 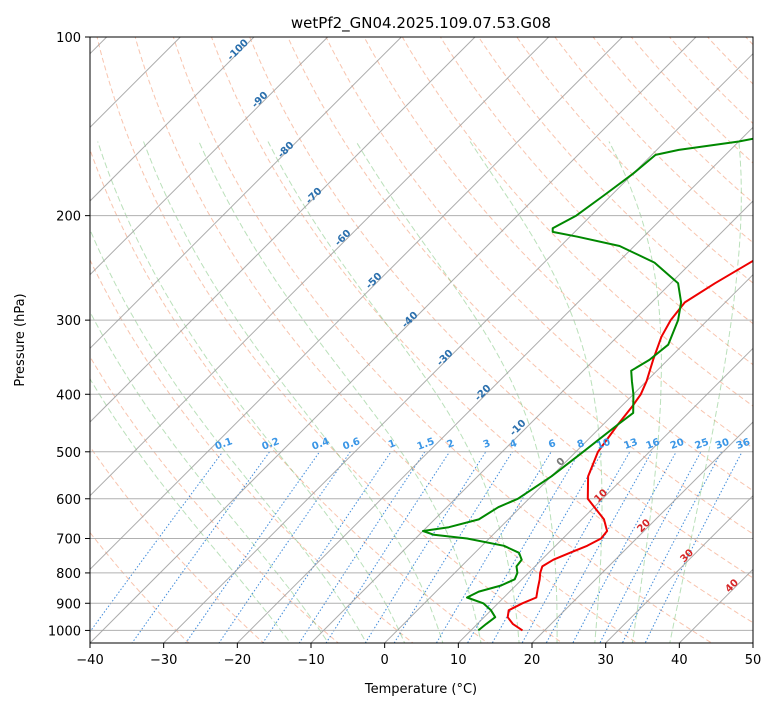 I want to click on y-axis-ticks: 100 200 300 400 500 600 700 800 900 1000, so click(x=69, y=335).